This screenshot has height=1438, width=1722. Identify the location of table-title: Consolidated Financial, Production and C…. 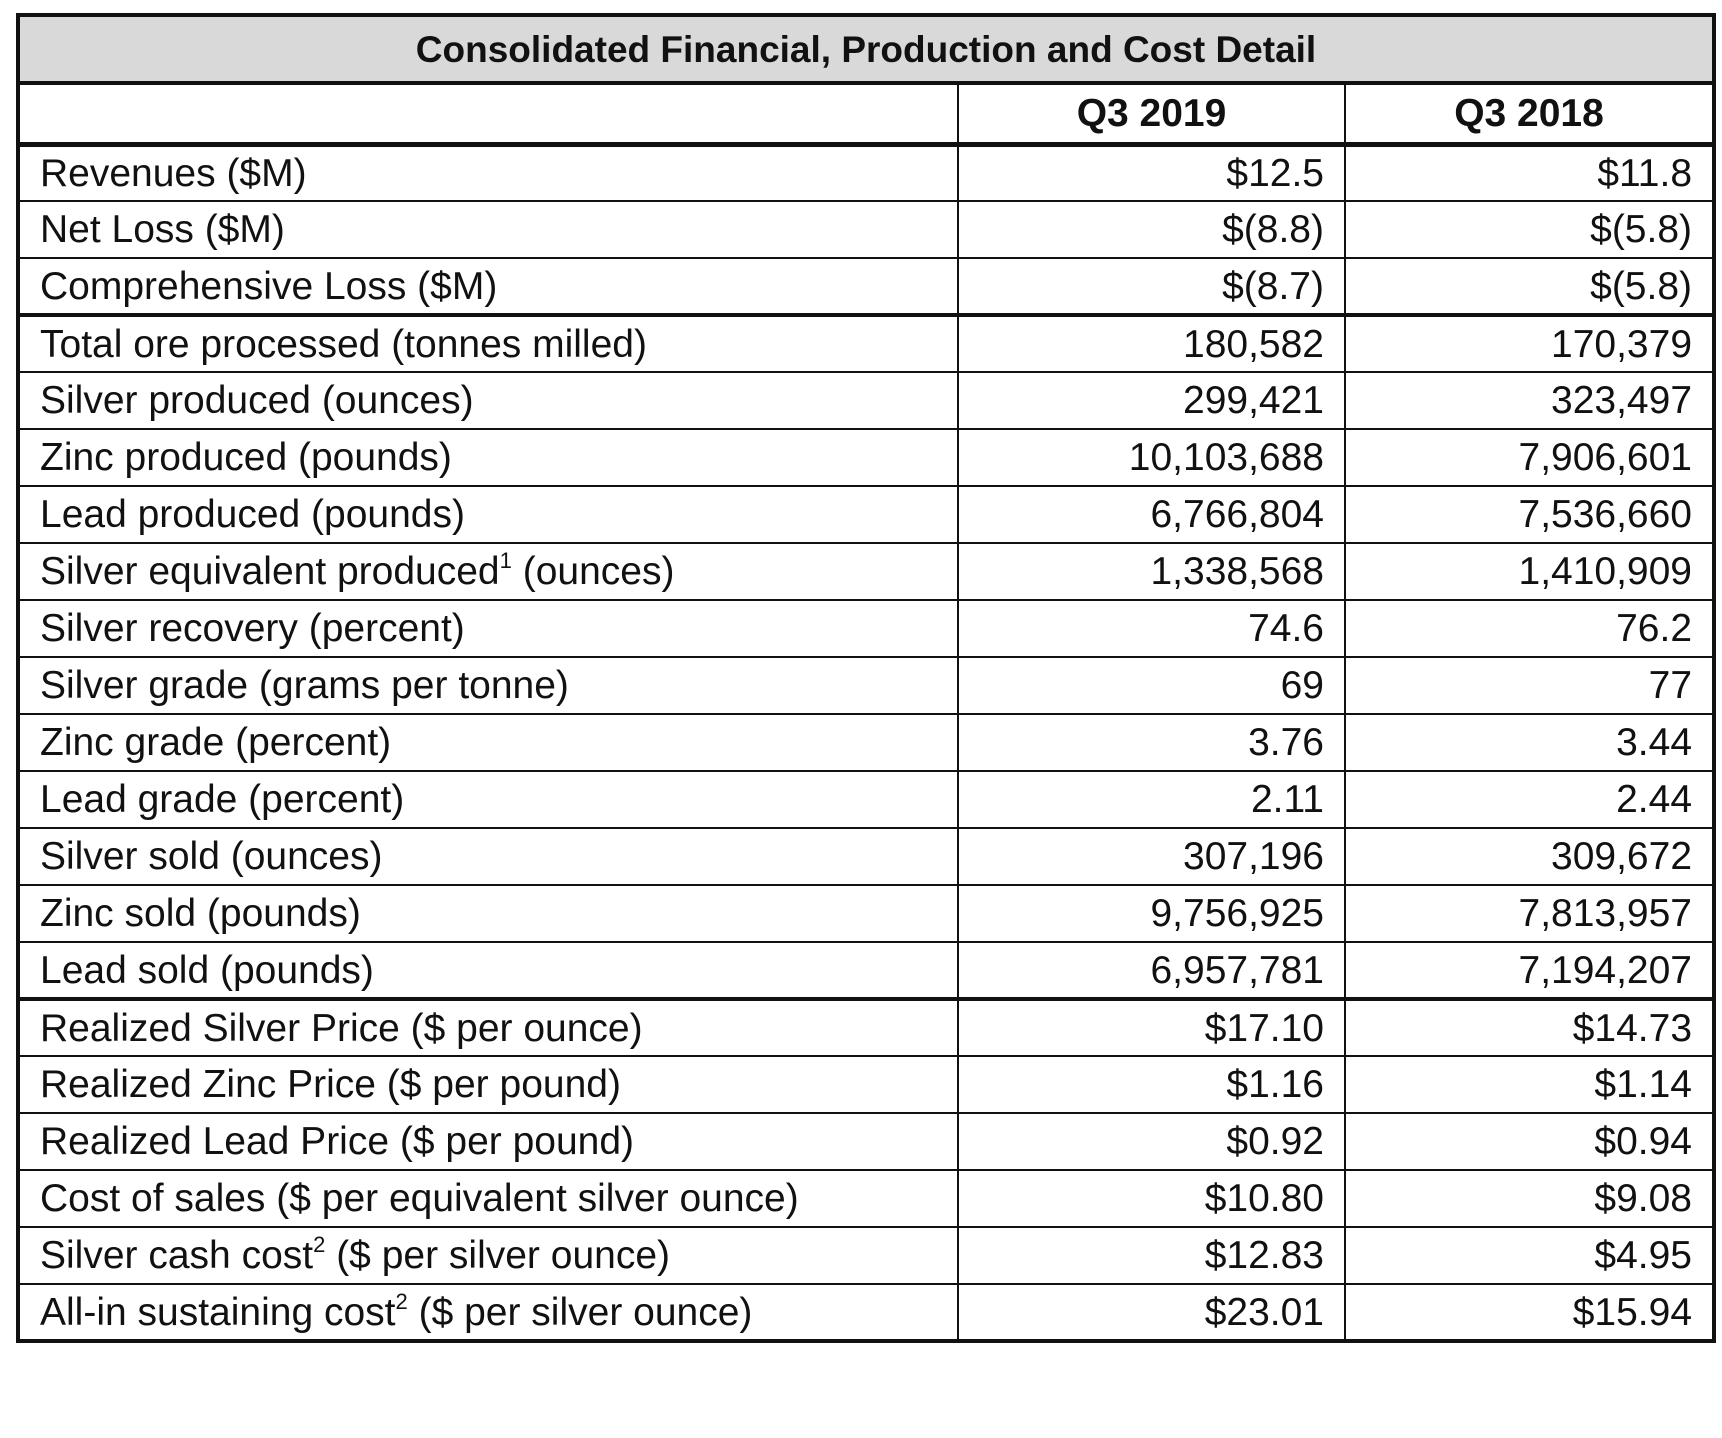
(866, 49).